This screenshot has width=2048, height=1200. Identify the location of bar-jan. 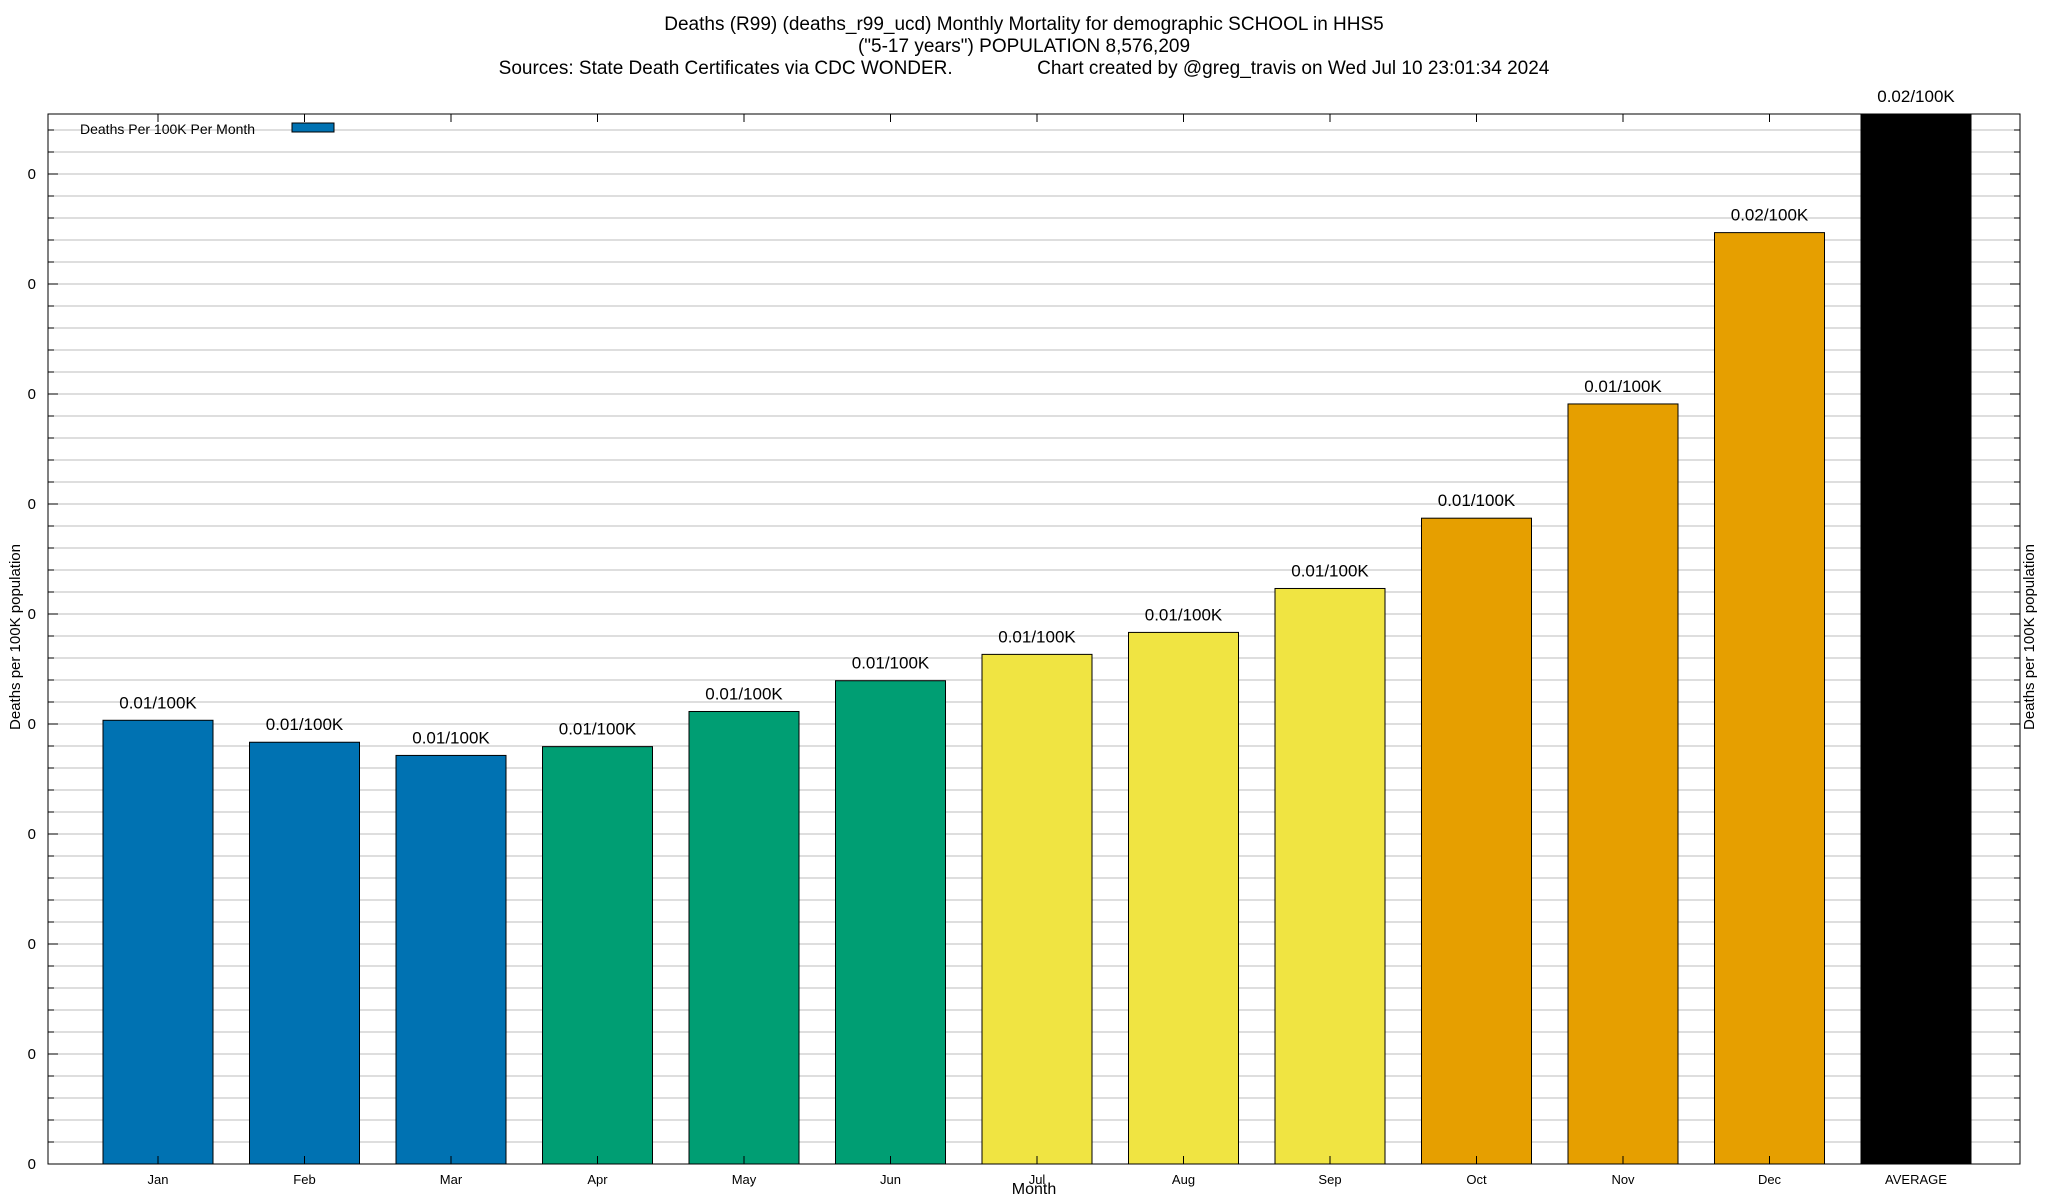
(158, 942).